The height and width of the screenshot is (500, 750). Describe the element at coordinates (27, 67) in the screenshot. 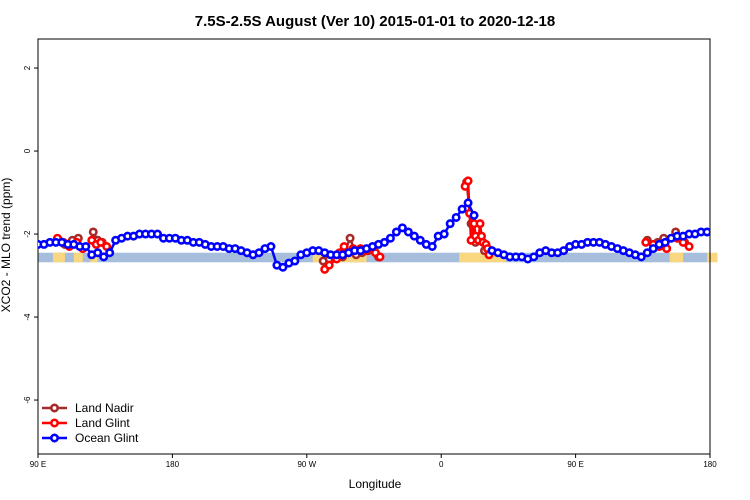

I see `y-tick-label: 2` at that location.